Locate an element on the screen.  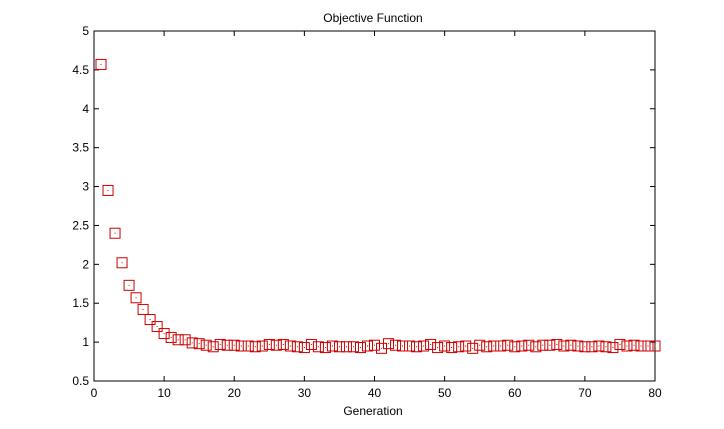
y-tick-label: 3 is located at coordinates (85, 187).